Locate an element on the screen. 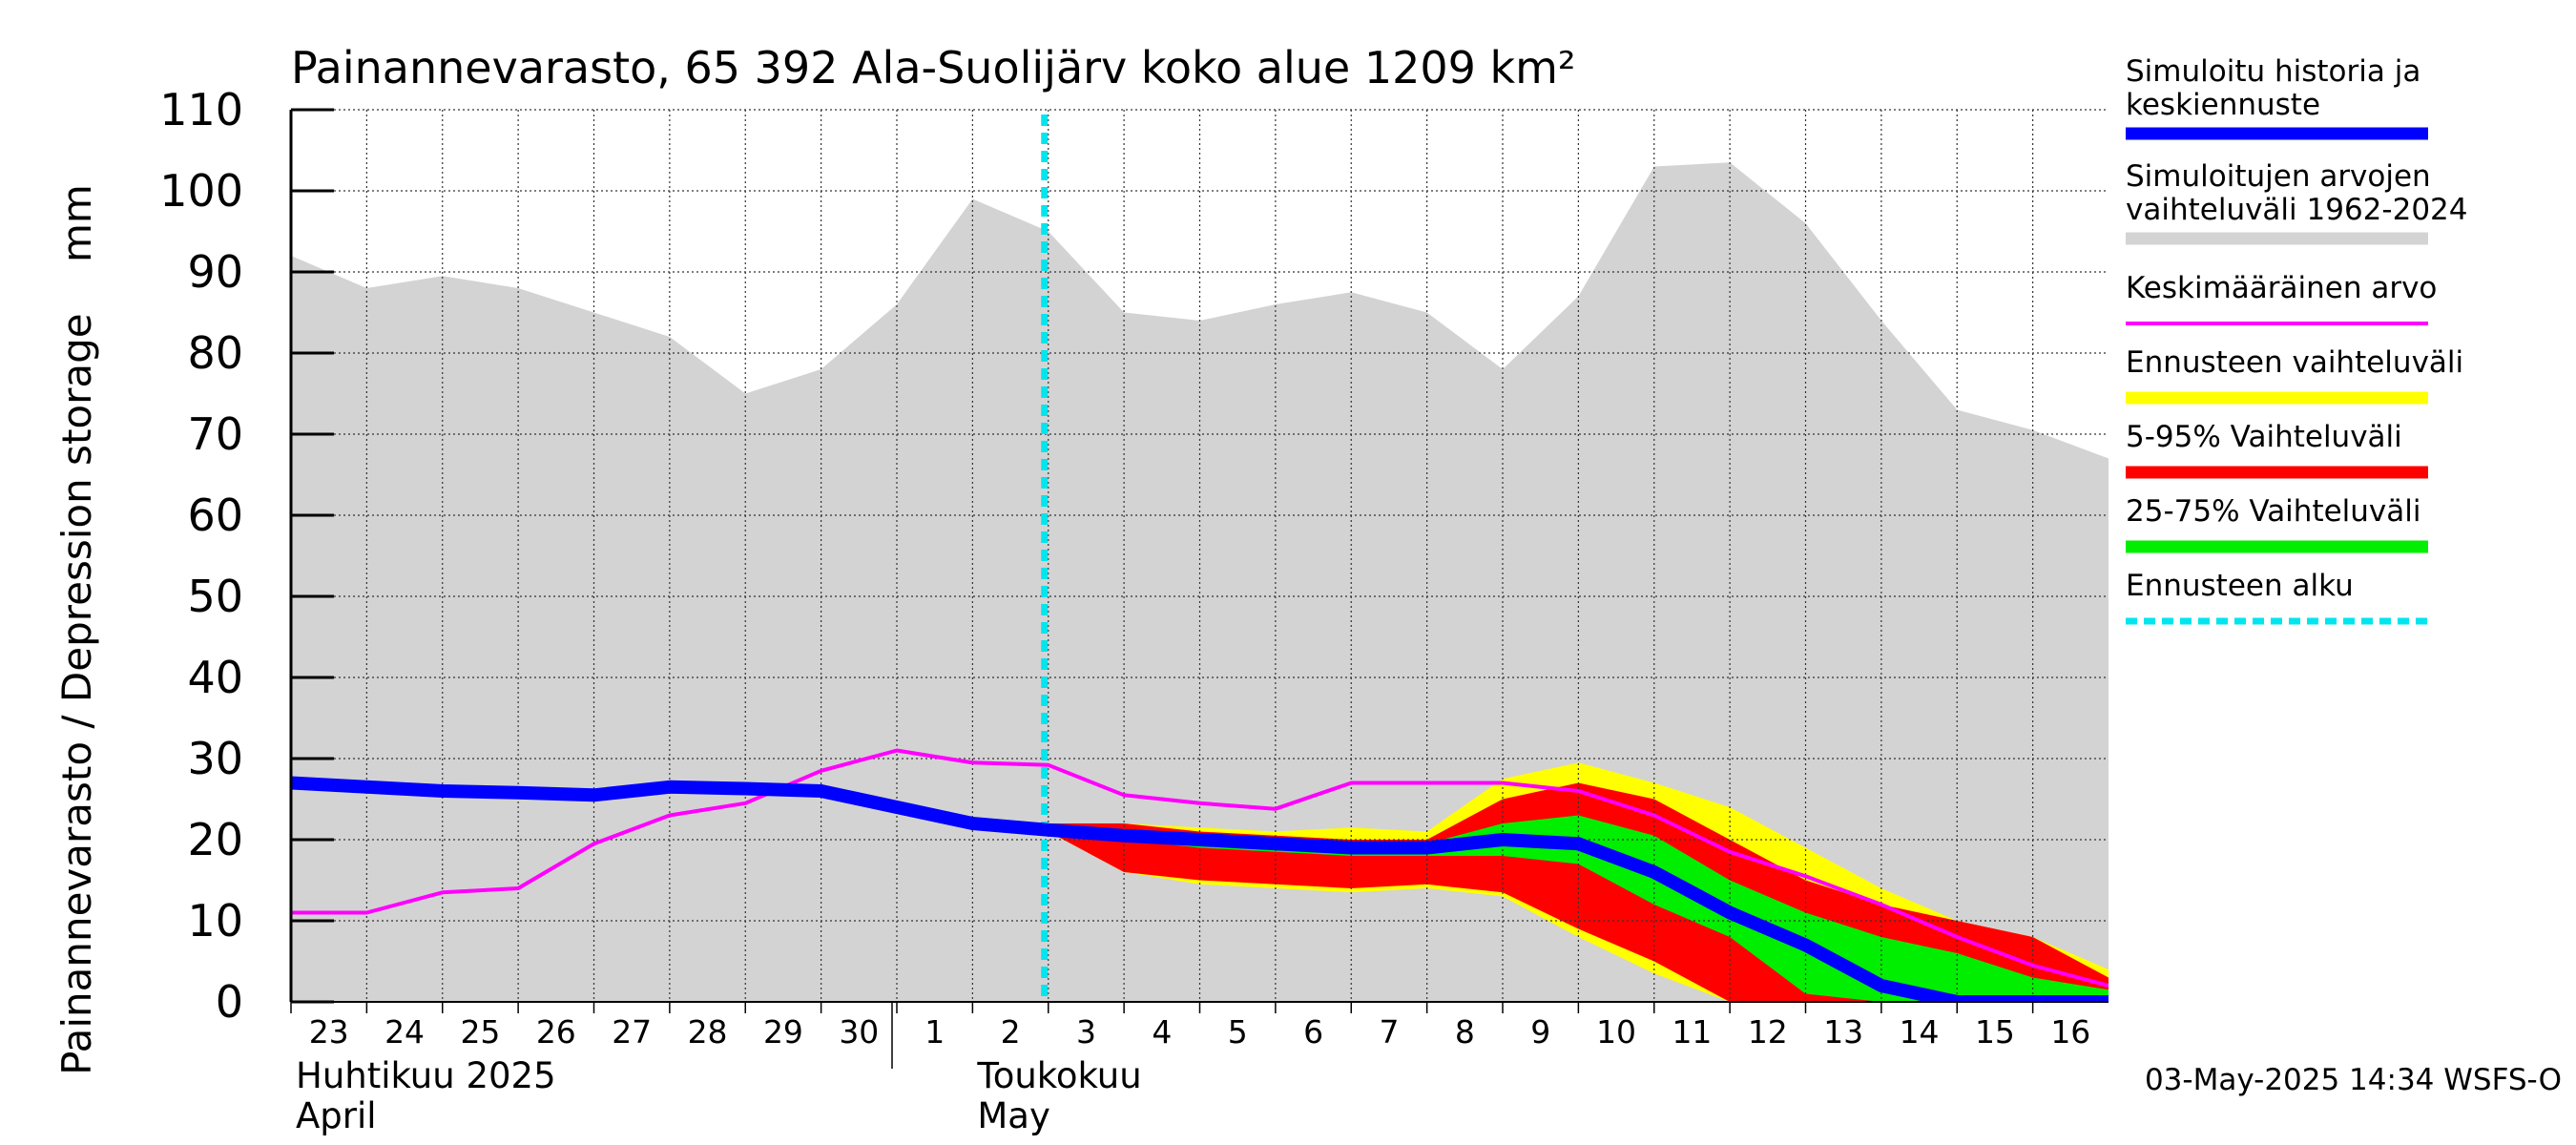 The width and height of the screenshot is (2576, 1145). x-tick-label: 12 is located at coordinates (1768, 1032).